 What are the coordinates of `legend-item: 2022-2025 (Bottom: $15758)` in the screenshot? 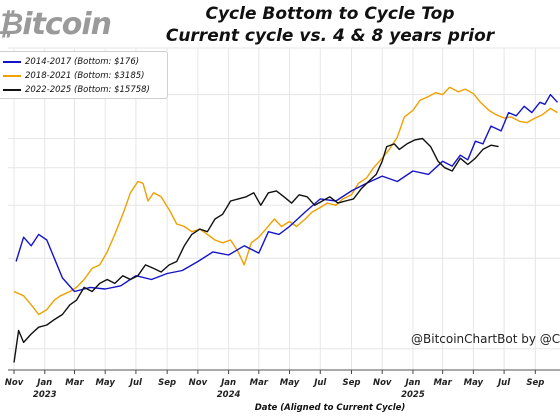 It's located at (85, 90).